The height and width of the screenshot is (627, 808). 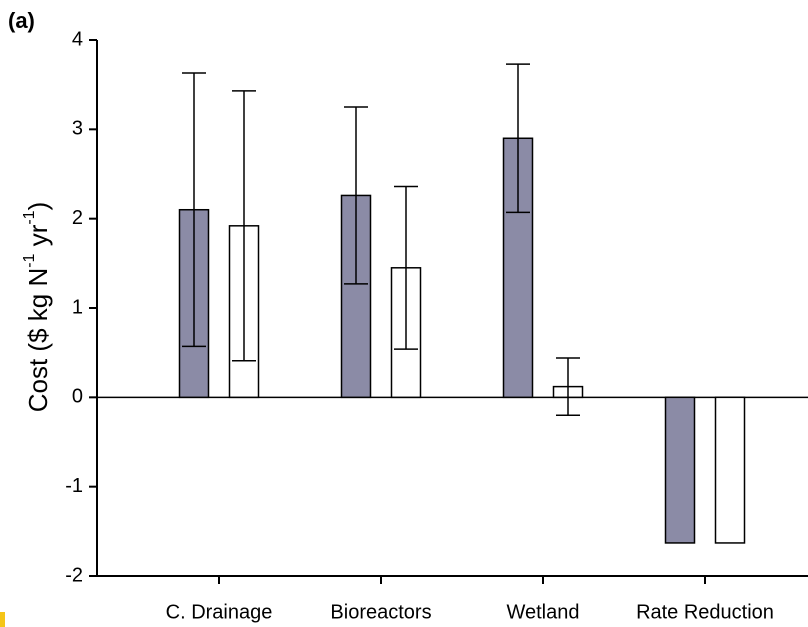 I want to click on x-tick-label: C. Drainage, so click(x=219, y=612).